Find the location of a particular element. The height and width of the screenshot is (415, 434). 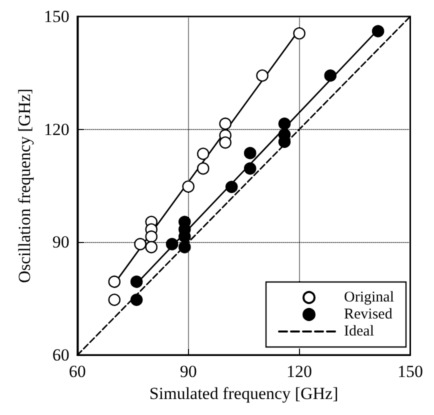

y-tick-label: 90 is located at coordinates (61, 242).